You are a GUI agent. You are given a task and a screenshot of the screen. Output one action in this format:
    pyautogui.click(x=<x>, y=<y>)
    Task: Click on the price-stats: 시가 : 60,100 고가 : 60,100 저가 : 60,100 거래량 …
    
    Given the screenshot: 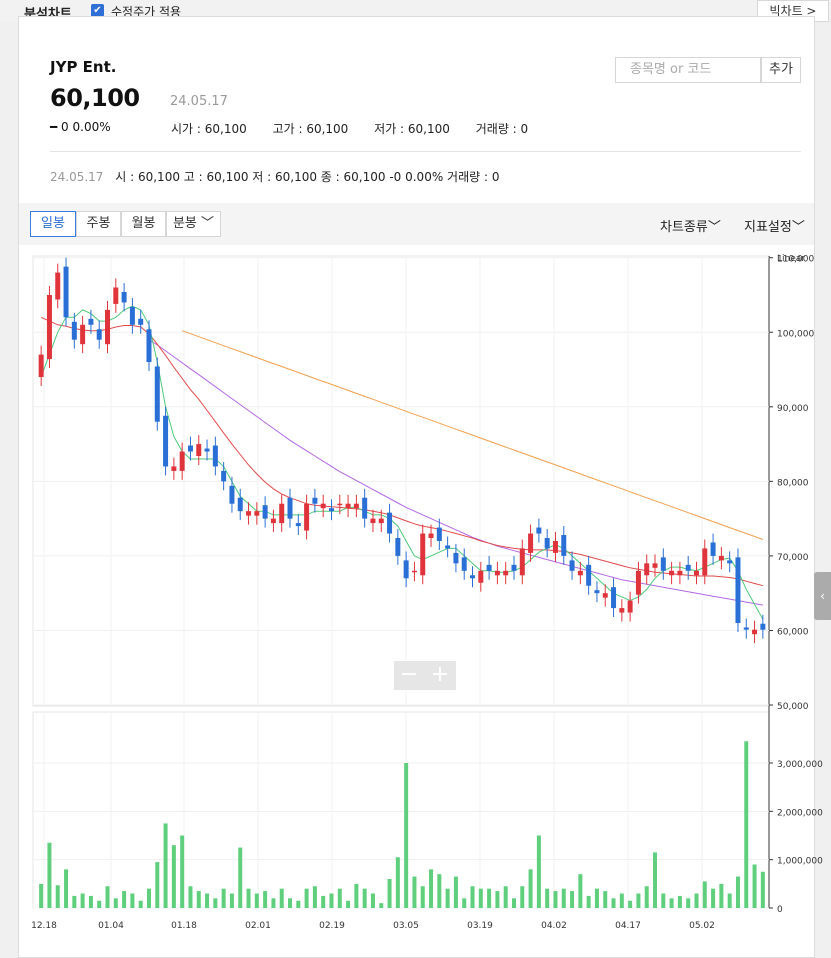 What is the action you would take?
    pyautogui.click(x=360, y=128)
    